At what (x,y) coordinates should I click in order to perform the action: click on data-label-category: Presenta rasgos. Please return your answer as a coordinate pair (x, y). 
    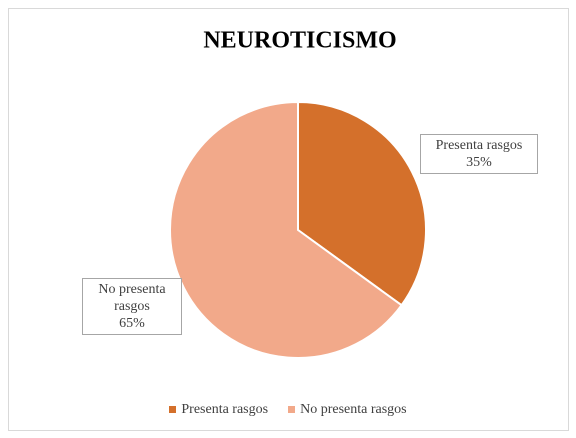
    Looking at the image, I should click on (479, 145).